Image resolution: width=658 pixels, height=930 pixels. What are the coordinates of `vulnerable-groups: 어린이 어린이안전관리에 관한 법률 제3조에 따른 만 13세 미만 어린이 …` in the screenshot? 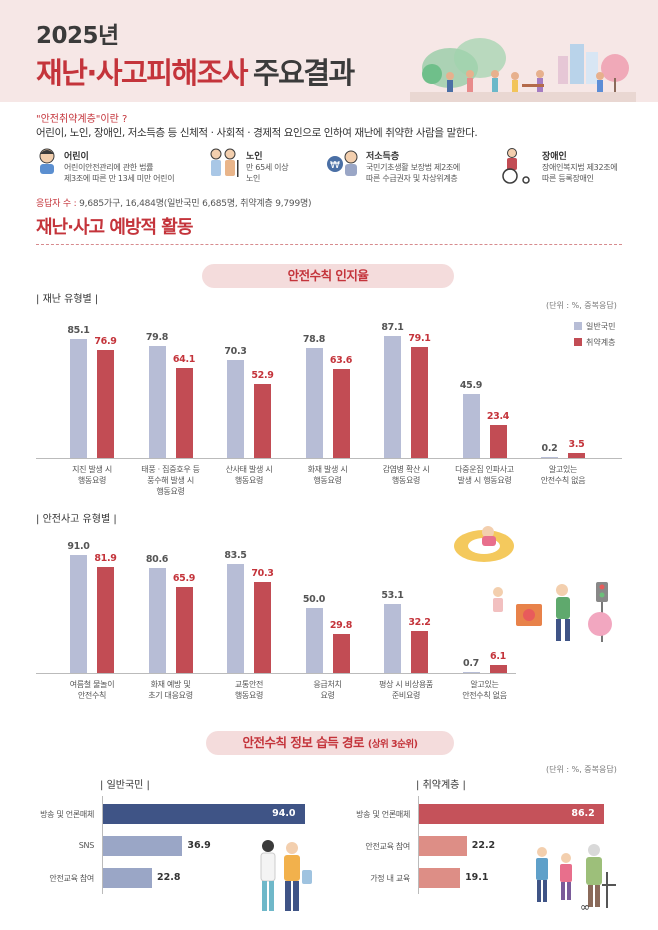 It's located at (336, 169).